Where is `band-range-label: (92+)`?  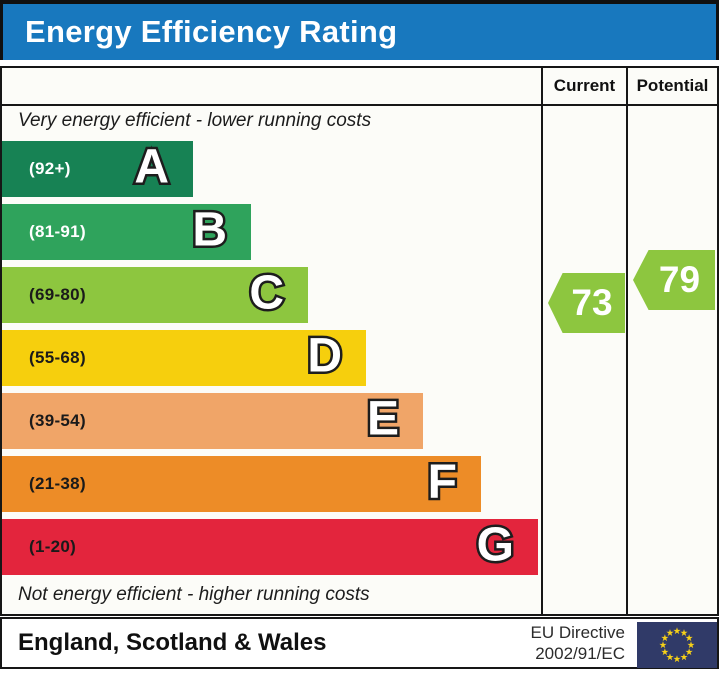 band-range-label: (92+) is located at coordinates (50, 168).